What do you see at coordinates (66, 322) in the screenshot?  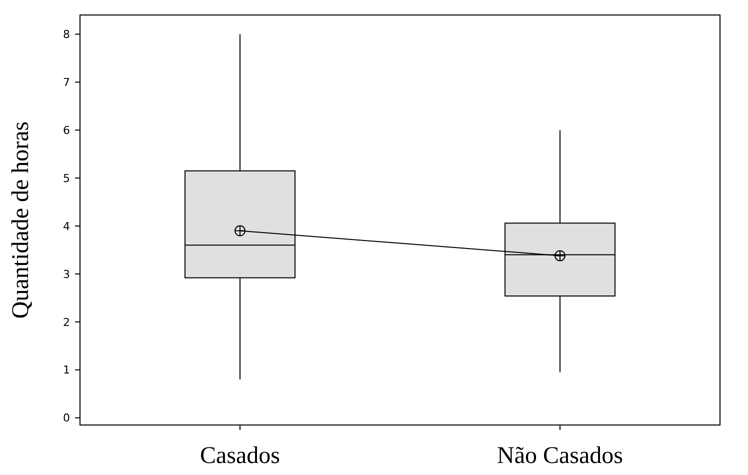 I see `y-tick-label: 2` at bounding box center [66, 322].